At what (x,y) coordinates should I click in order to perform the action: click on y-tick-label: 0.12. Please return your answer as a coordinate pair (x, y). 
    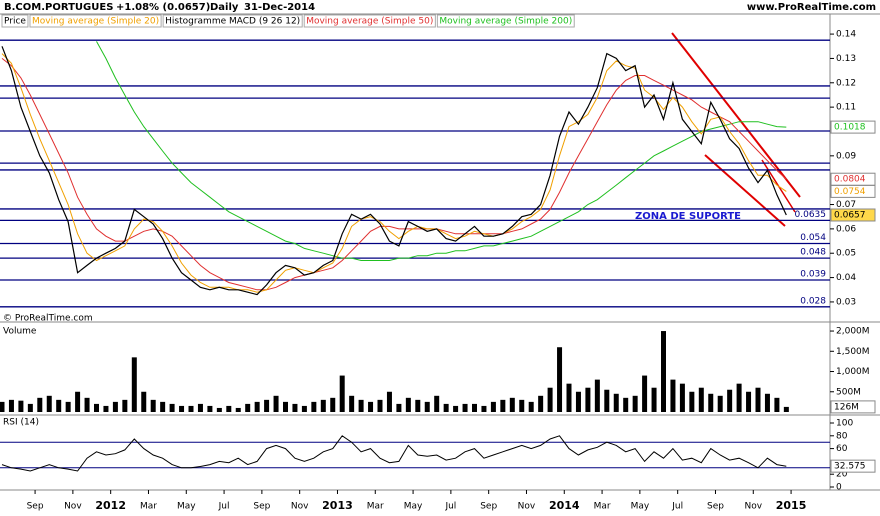
    Looking at the image, I should click on (846, 83).